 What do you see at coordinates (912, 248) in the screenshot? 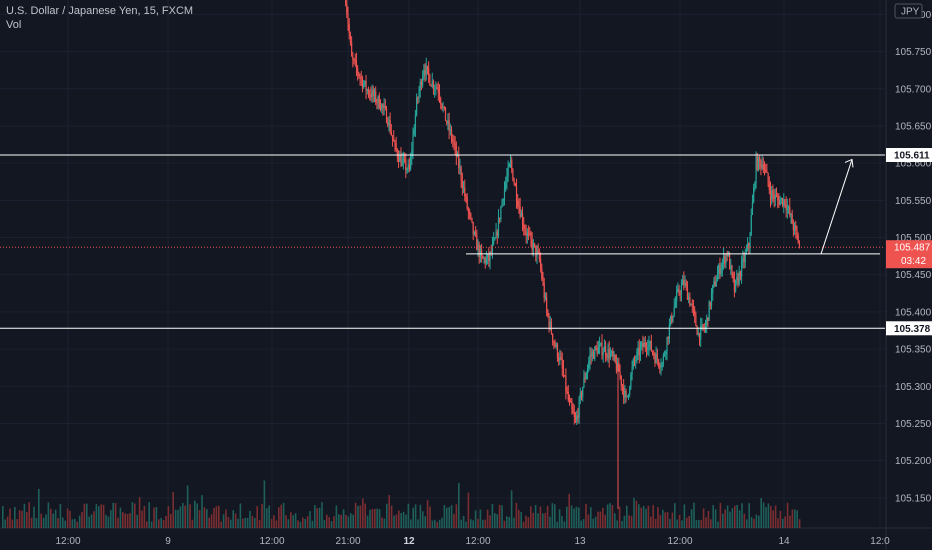
I see `last-price-label: 105.487` at bounding box center [912, 248].